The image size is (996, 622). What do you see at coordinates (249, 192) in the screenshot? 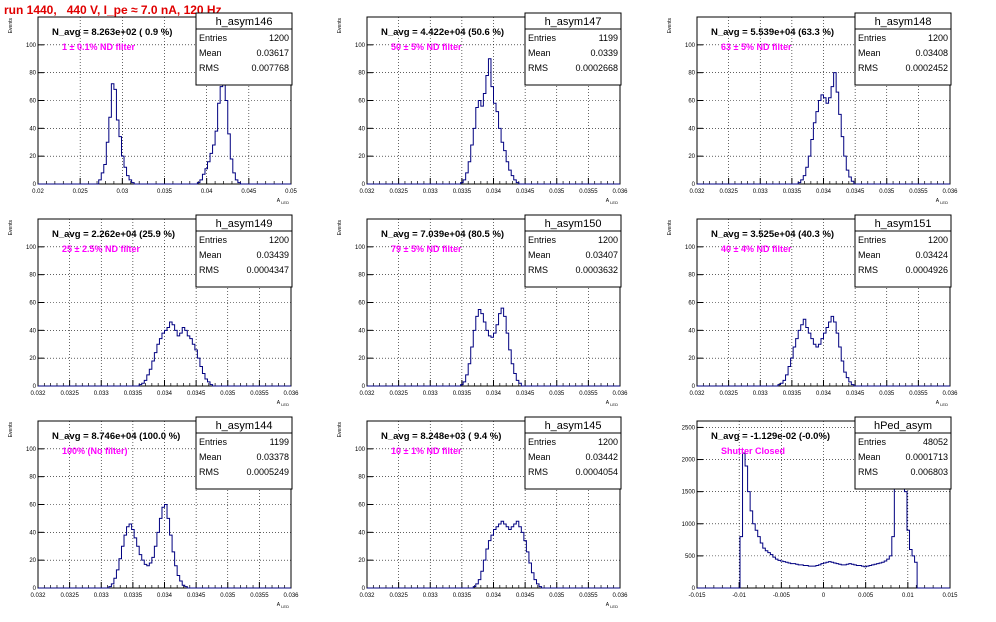
I see `x-tick-label: 0.045` at bounding box center [249, 192].